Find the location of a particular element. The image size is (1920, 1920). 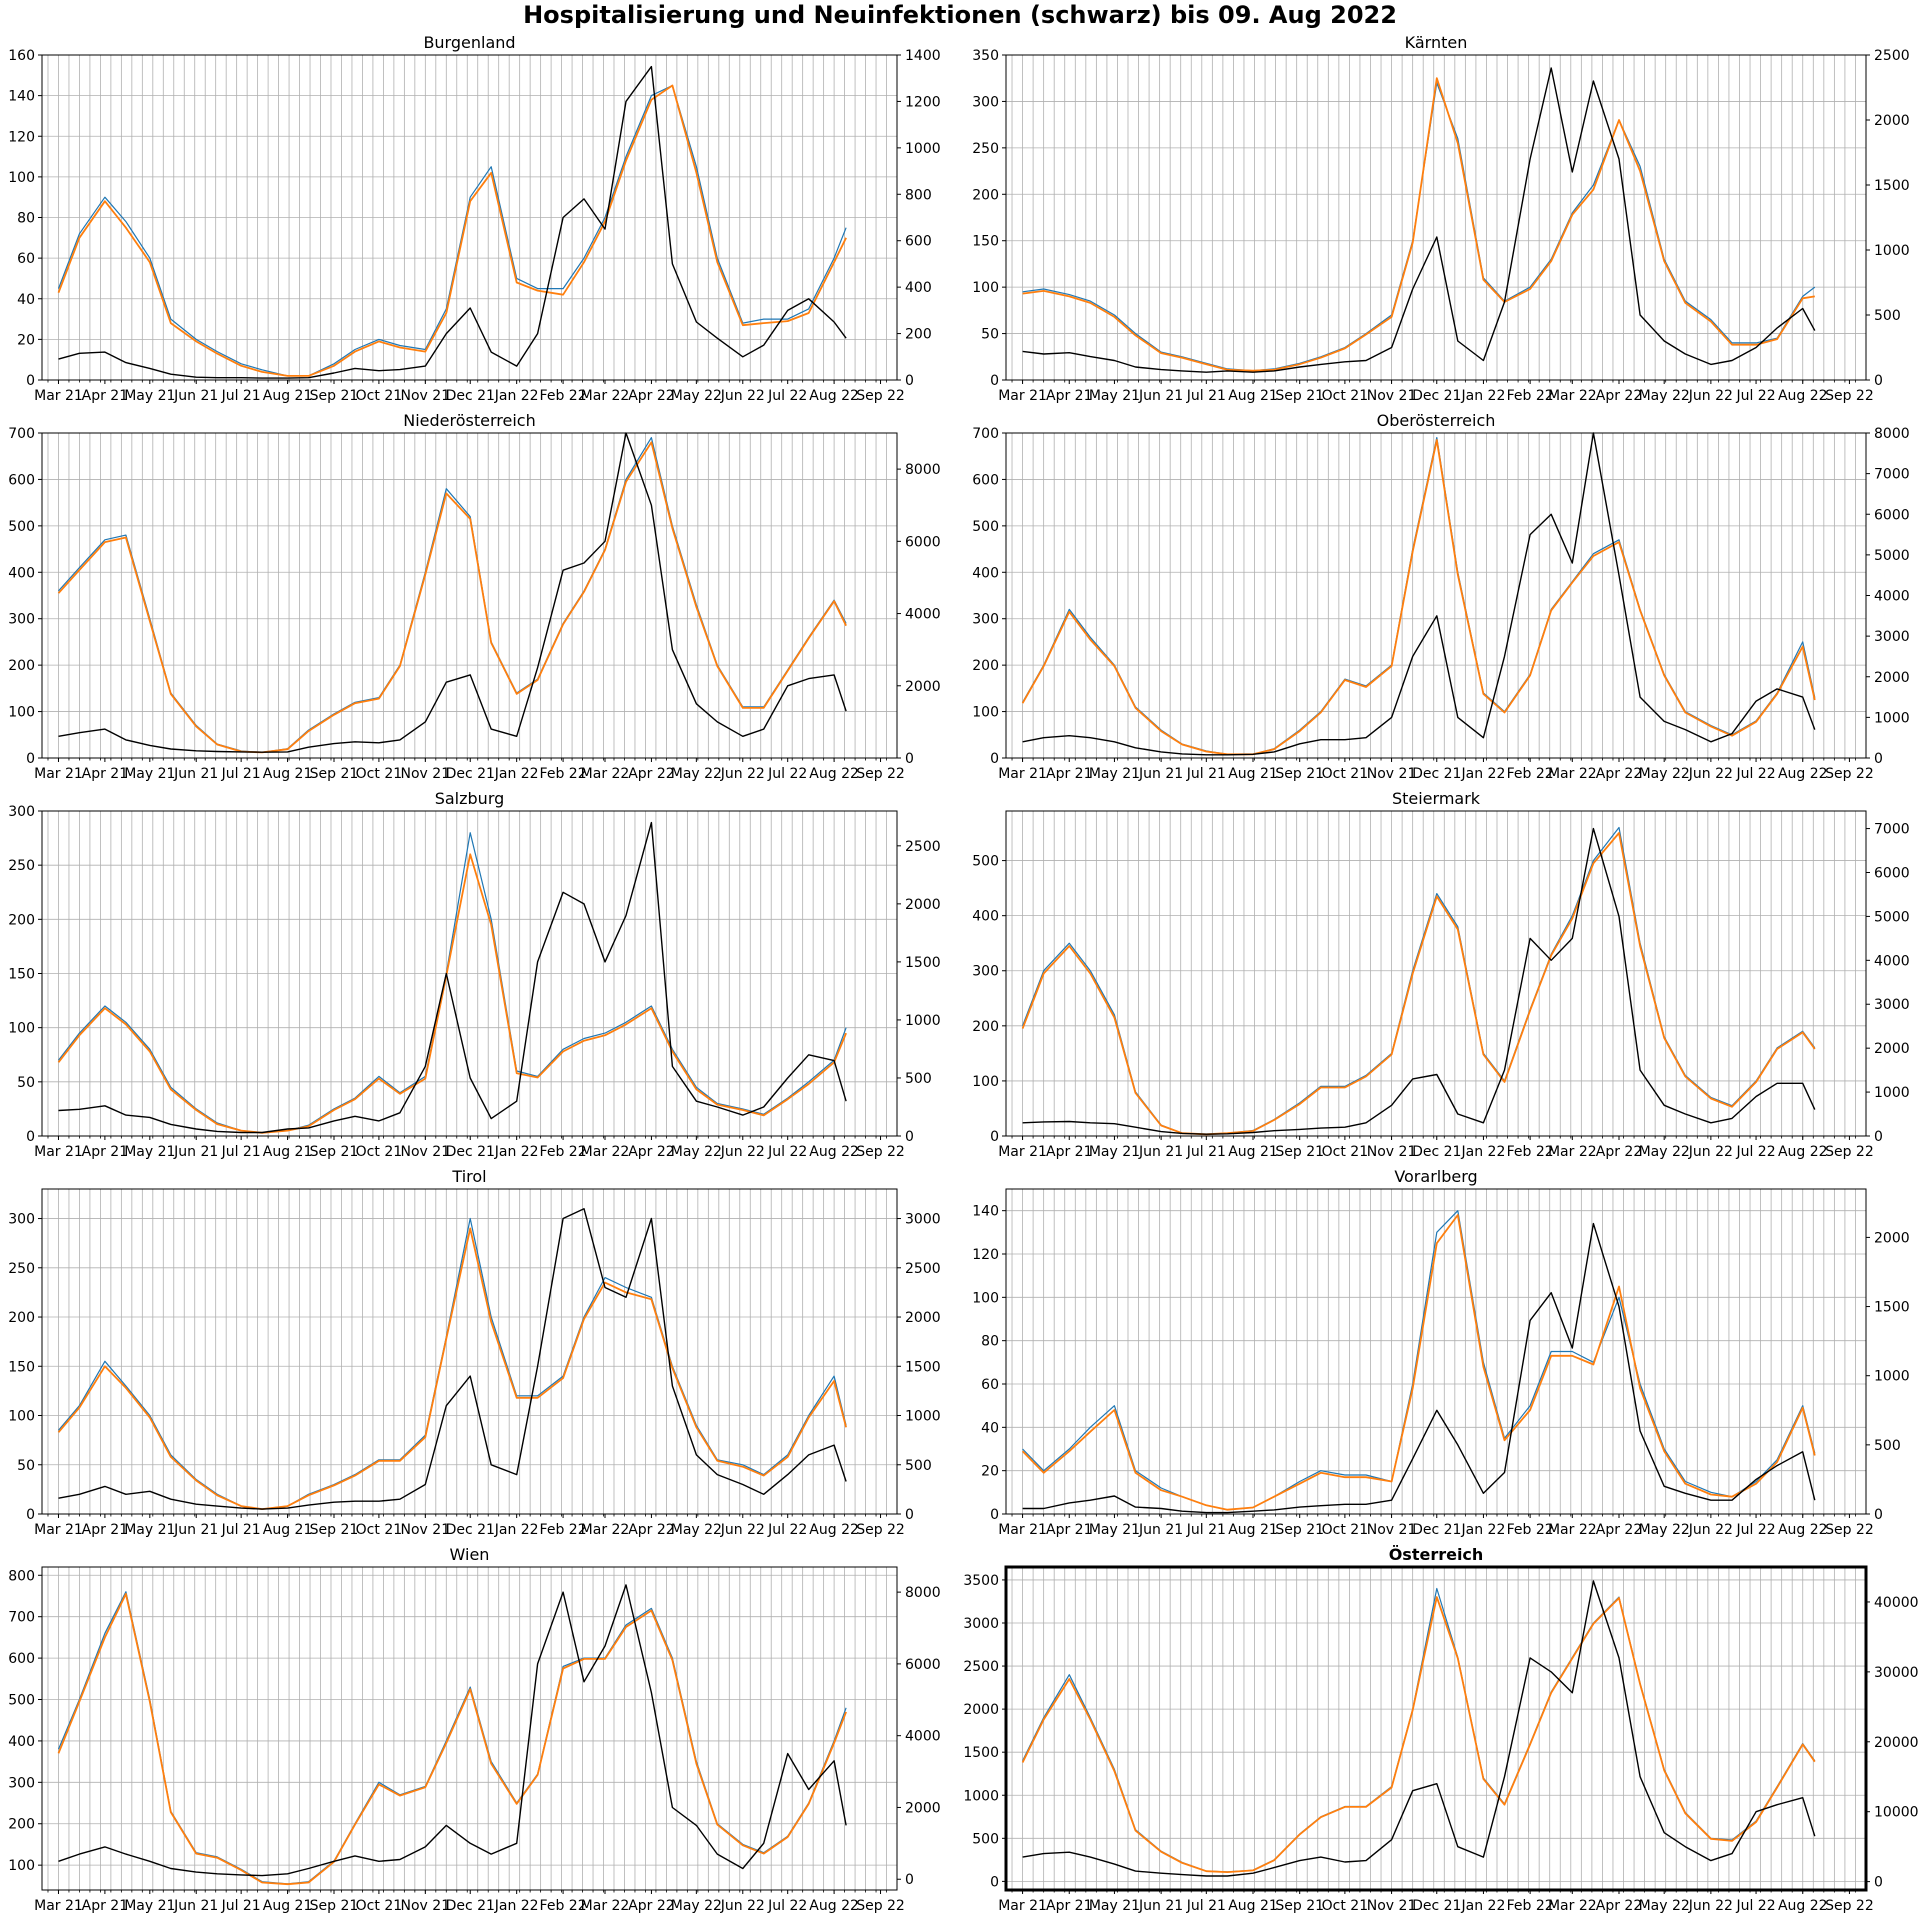

panel-title: Österreich is located at coordinates (1436, 1554).